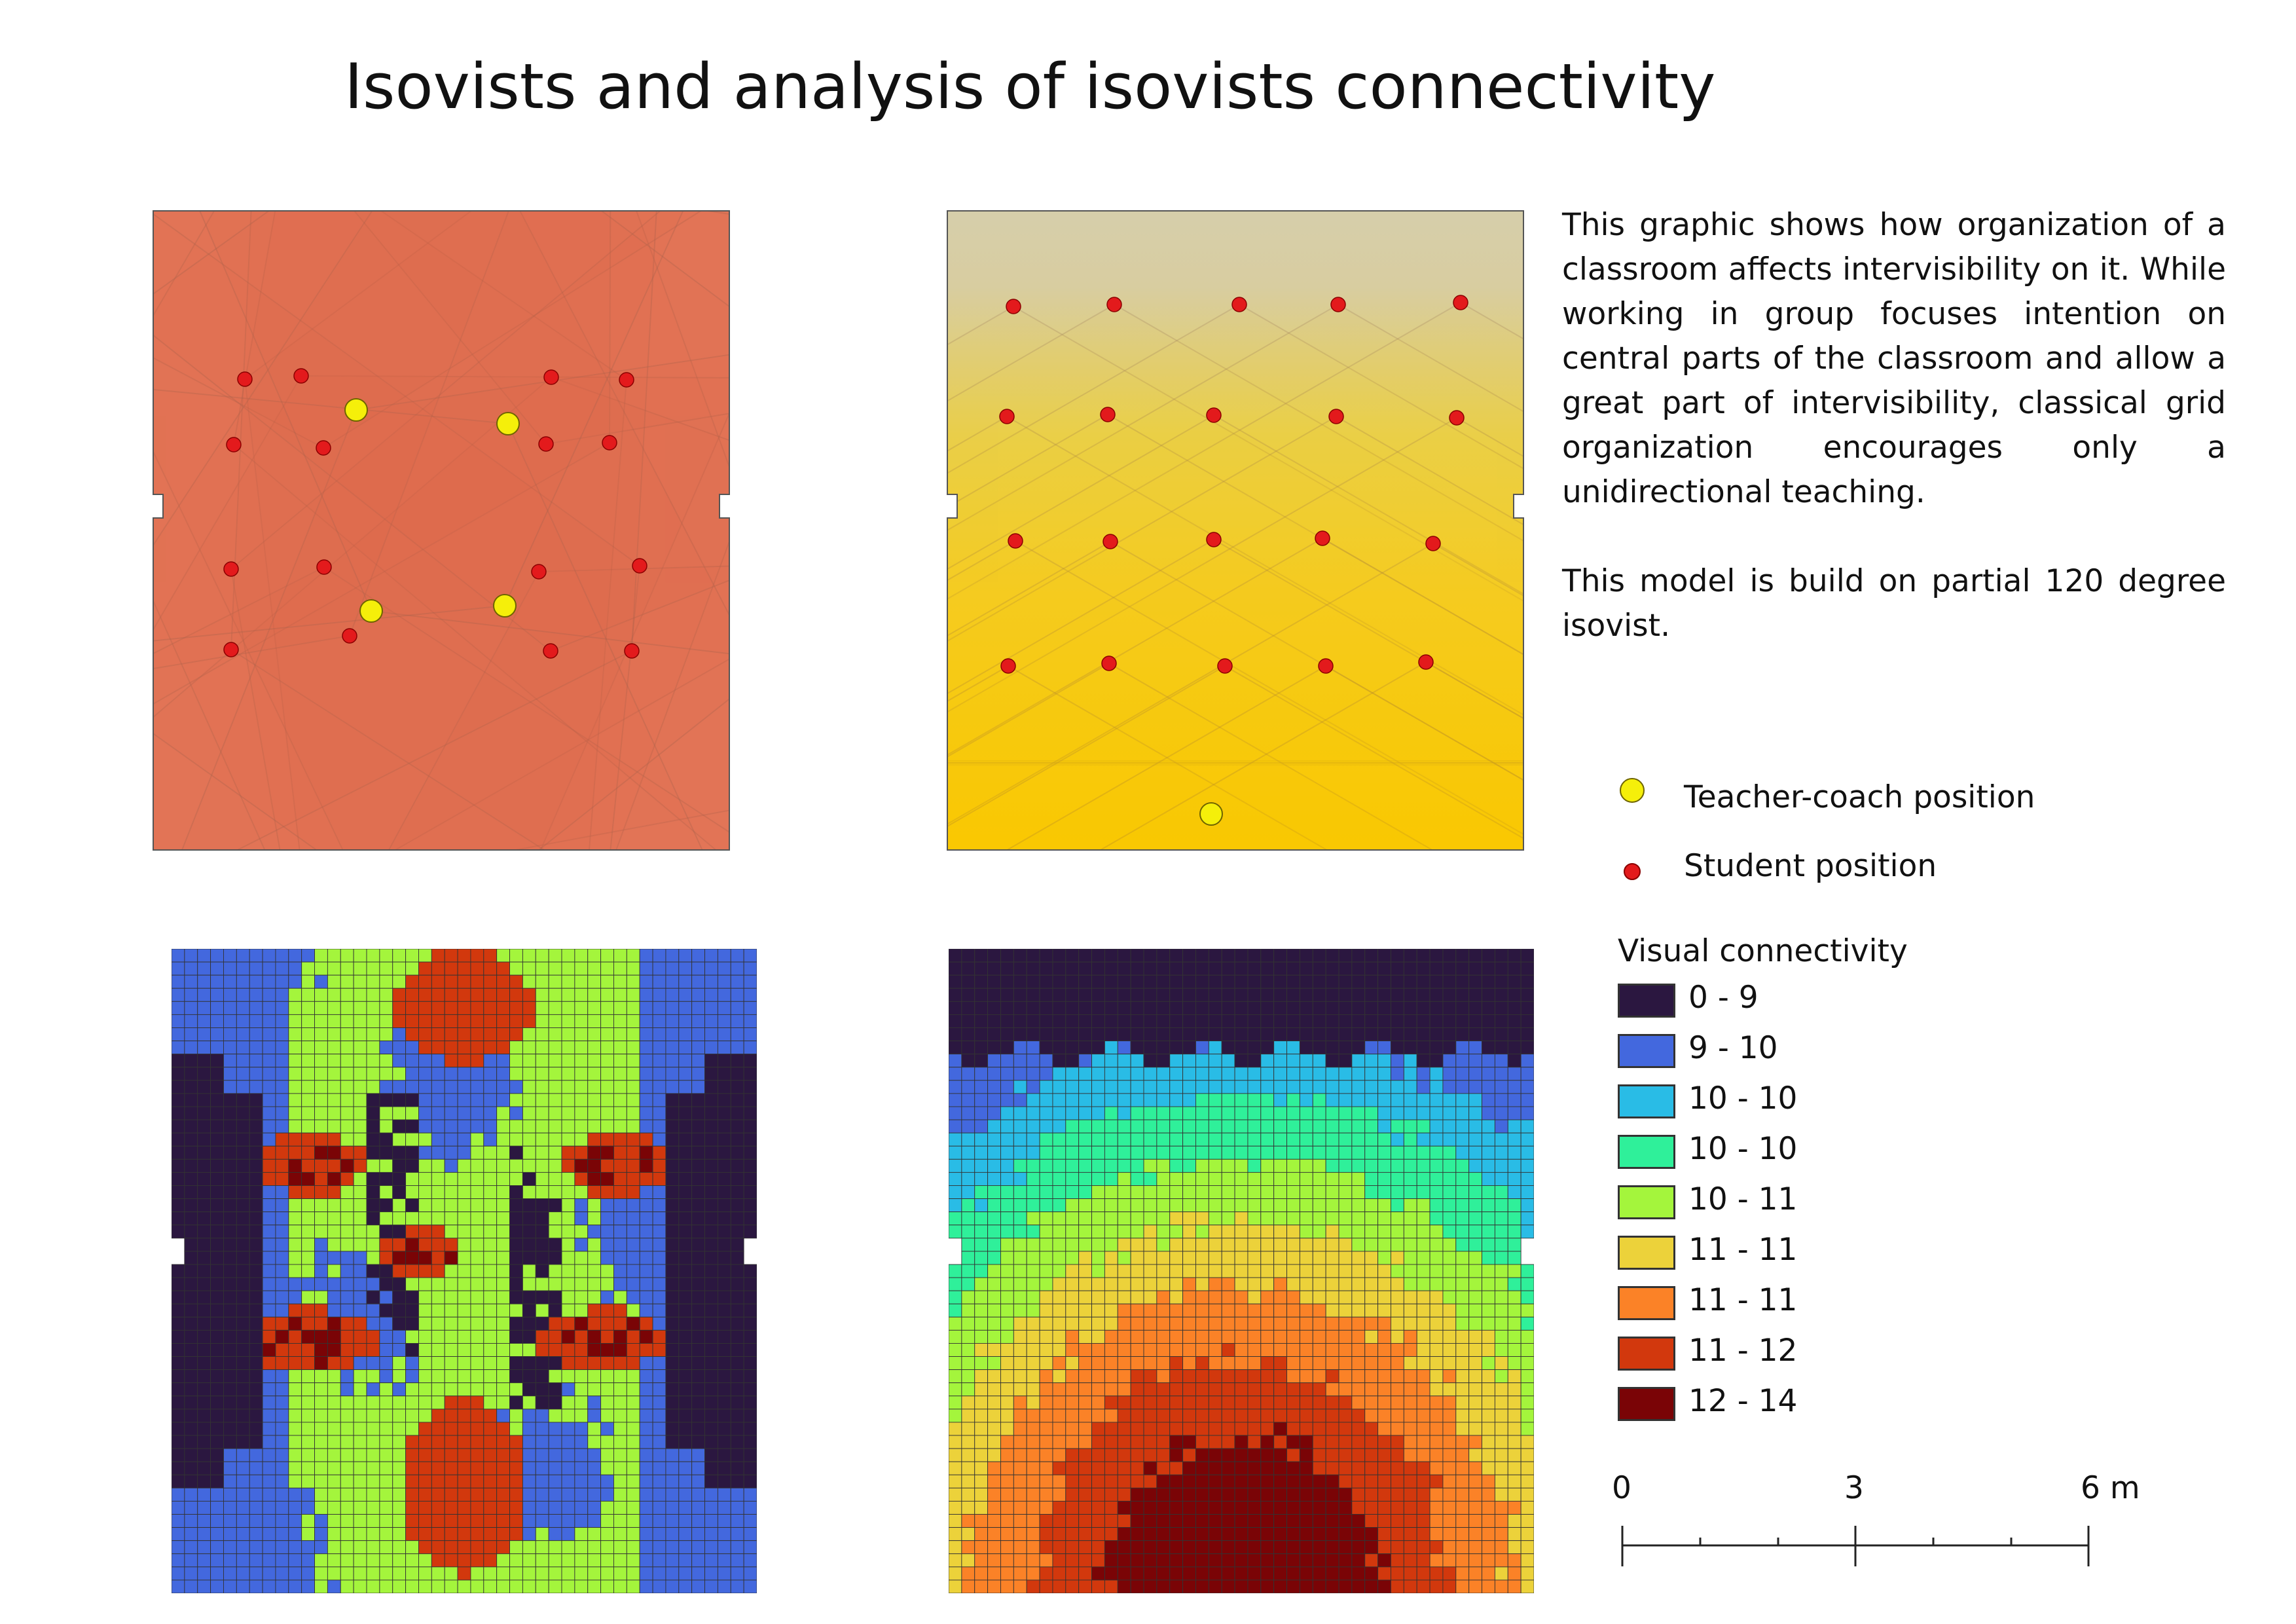  I want to click on isovist-wedge, so click(441, 592).